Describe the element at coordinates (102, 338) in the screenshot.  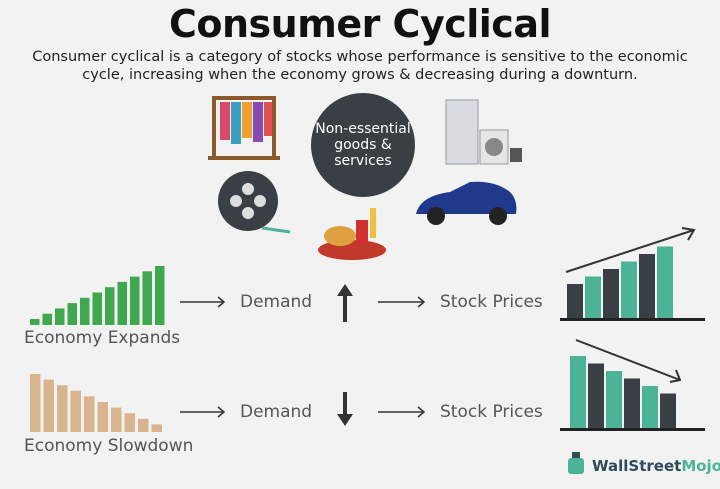
I see `economy-expands-label: Economy Expands` at that location.